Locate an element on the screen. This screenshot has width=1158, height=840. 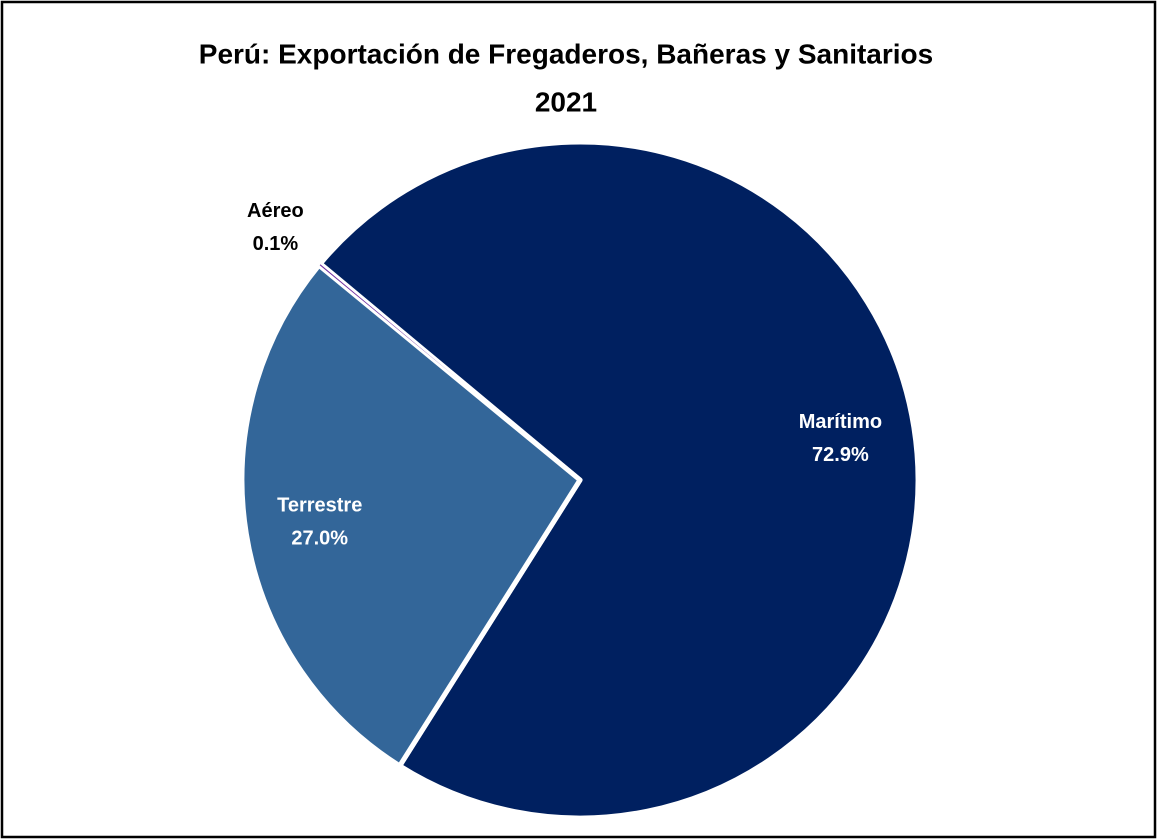
slice-label: Marítimo is located at coordinates (840, 422).